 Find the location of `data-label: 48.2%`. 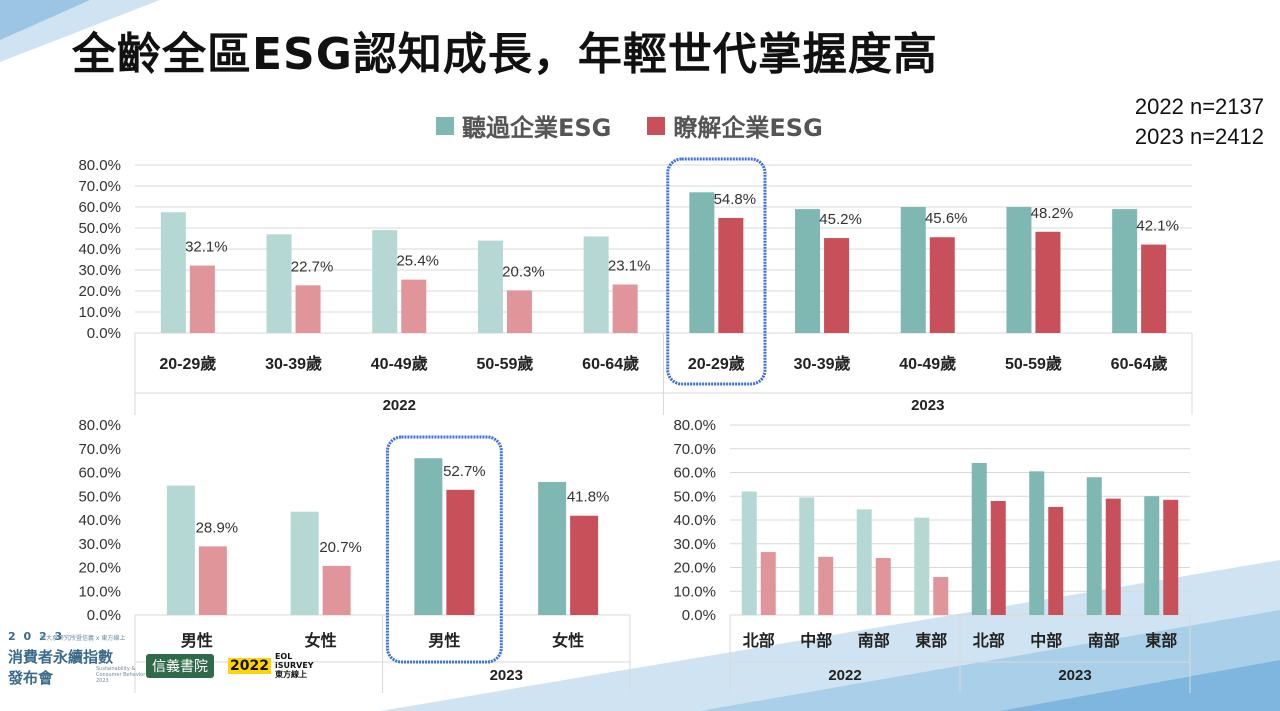

data-label: 48.2% is located at coordinates (1052, 213).